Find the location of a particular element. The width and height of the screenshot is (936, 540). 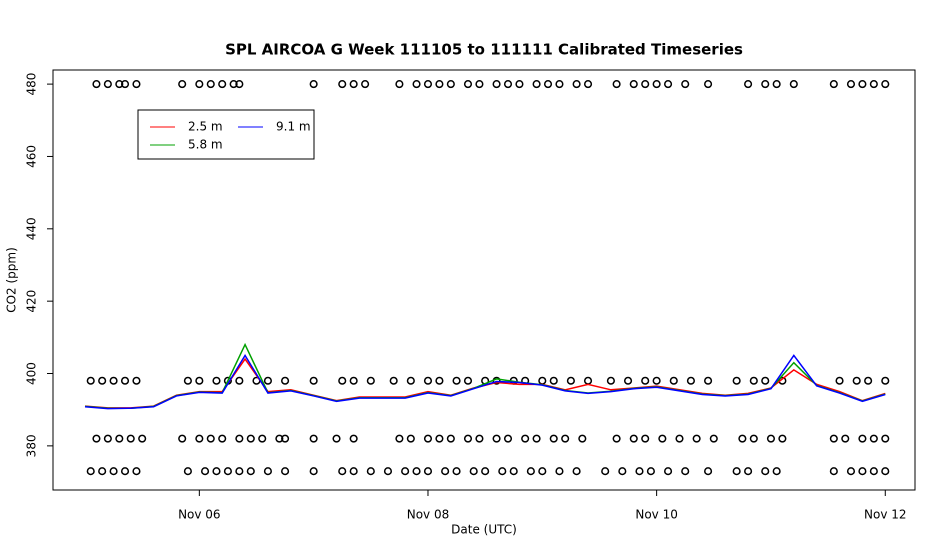

y-tick-label: 440 is located at coordinates (32, 228).